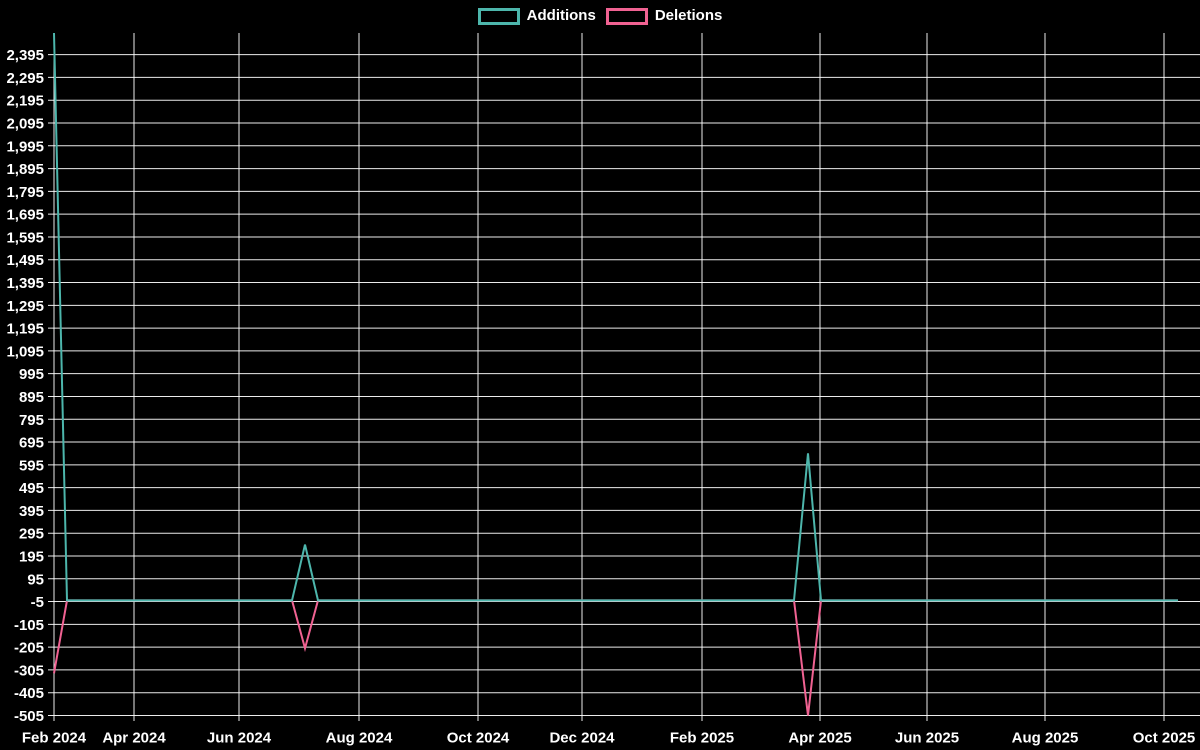  I want to click on y-tick-label: 95, so click(35, 579).